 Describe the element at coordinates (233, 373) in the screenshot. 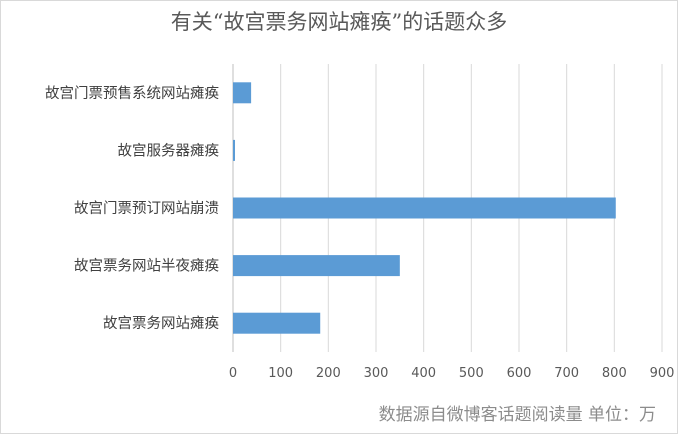

I see `x-tick-label: 0` at that location.